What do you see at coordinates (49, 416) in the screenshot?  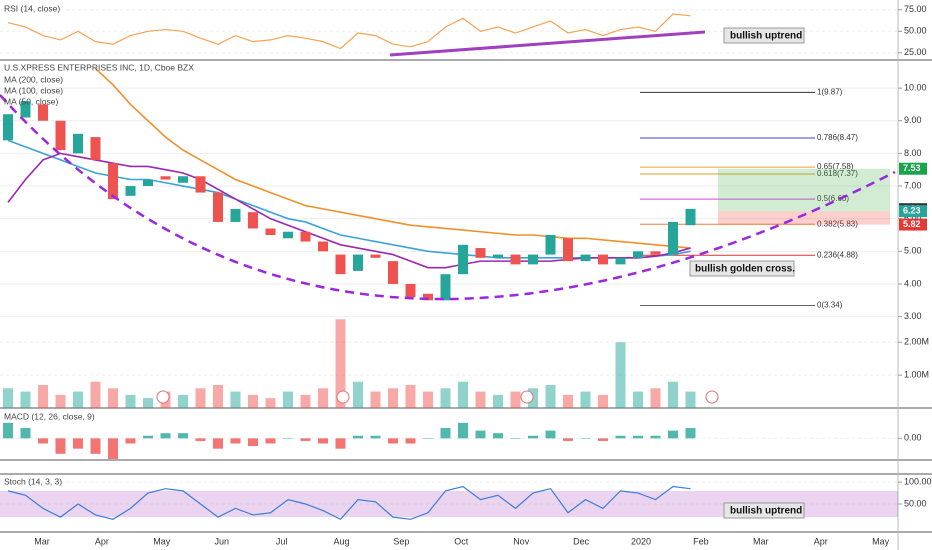 I see `macd-title: MACD (12, 26, close, 9)` at bounding box center [49, 416].